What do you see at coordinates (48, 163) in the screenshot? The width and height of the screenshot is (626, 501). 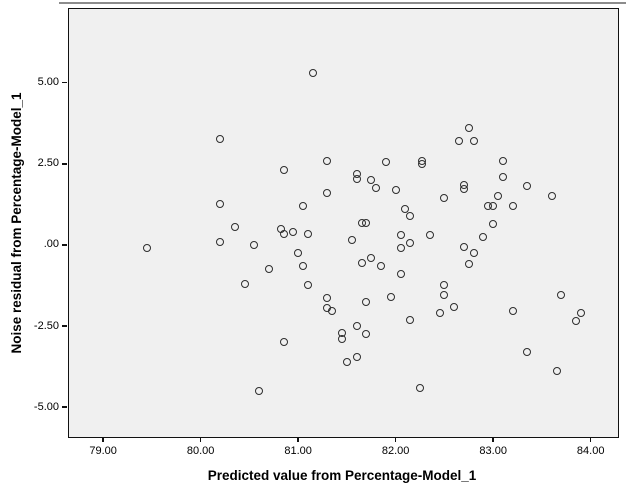 I see `y-axis-tick-label: 2.50` at bounding box center [48, 163].